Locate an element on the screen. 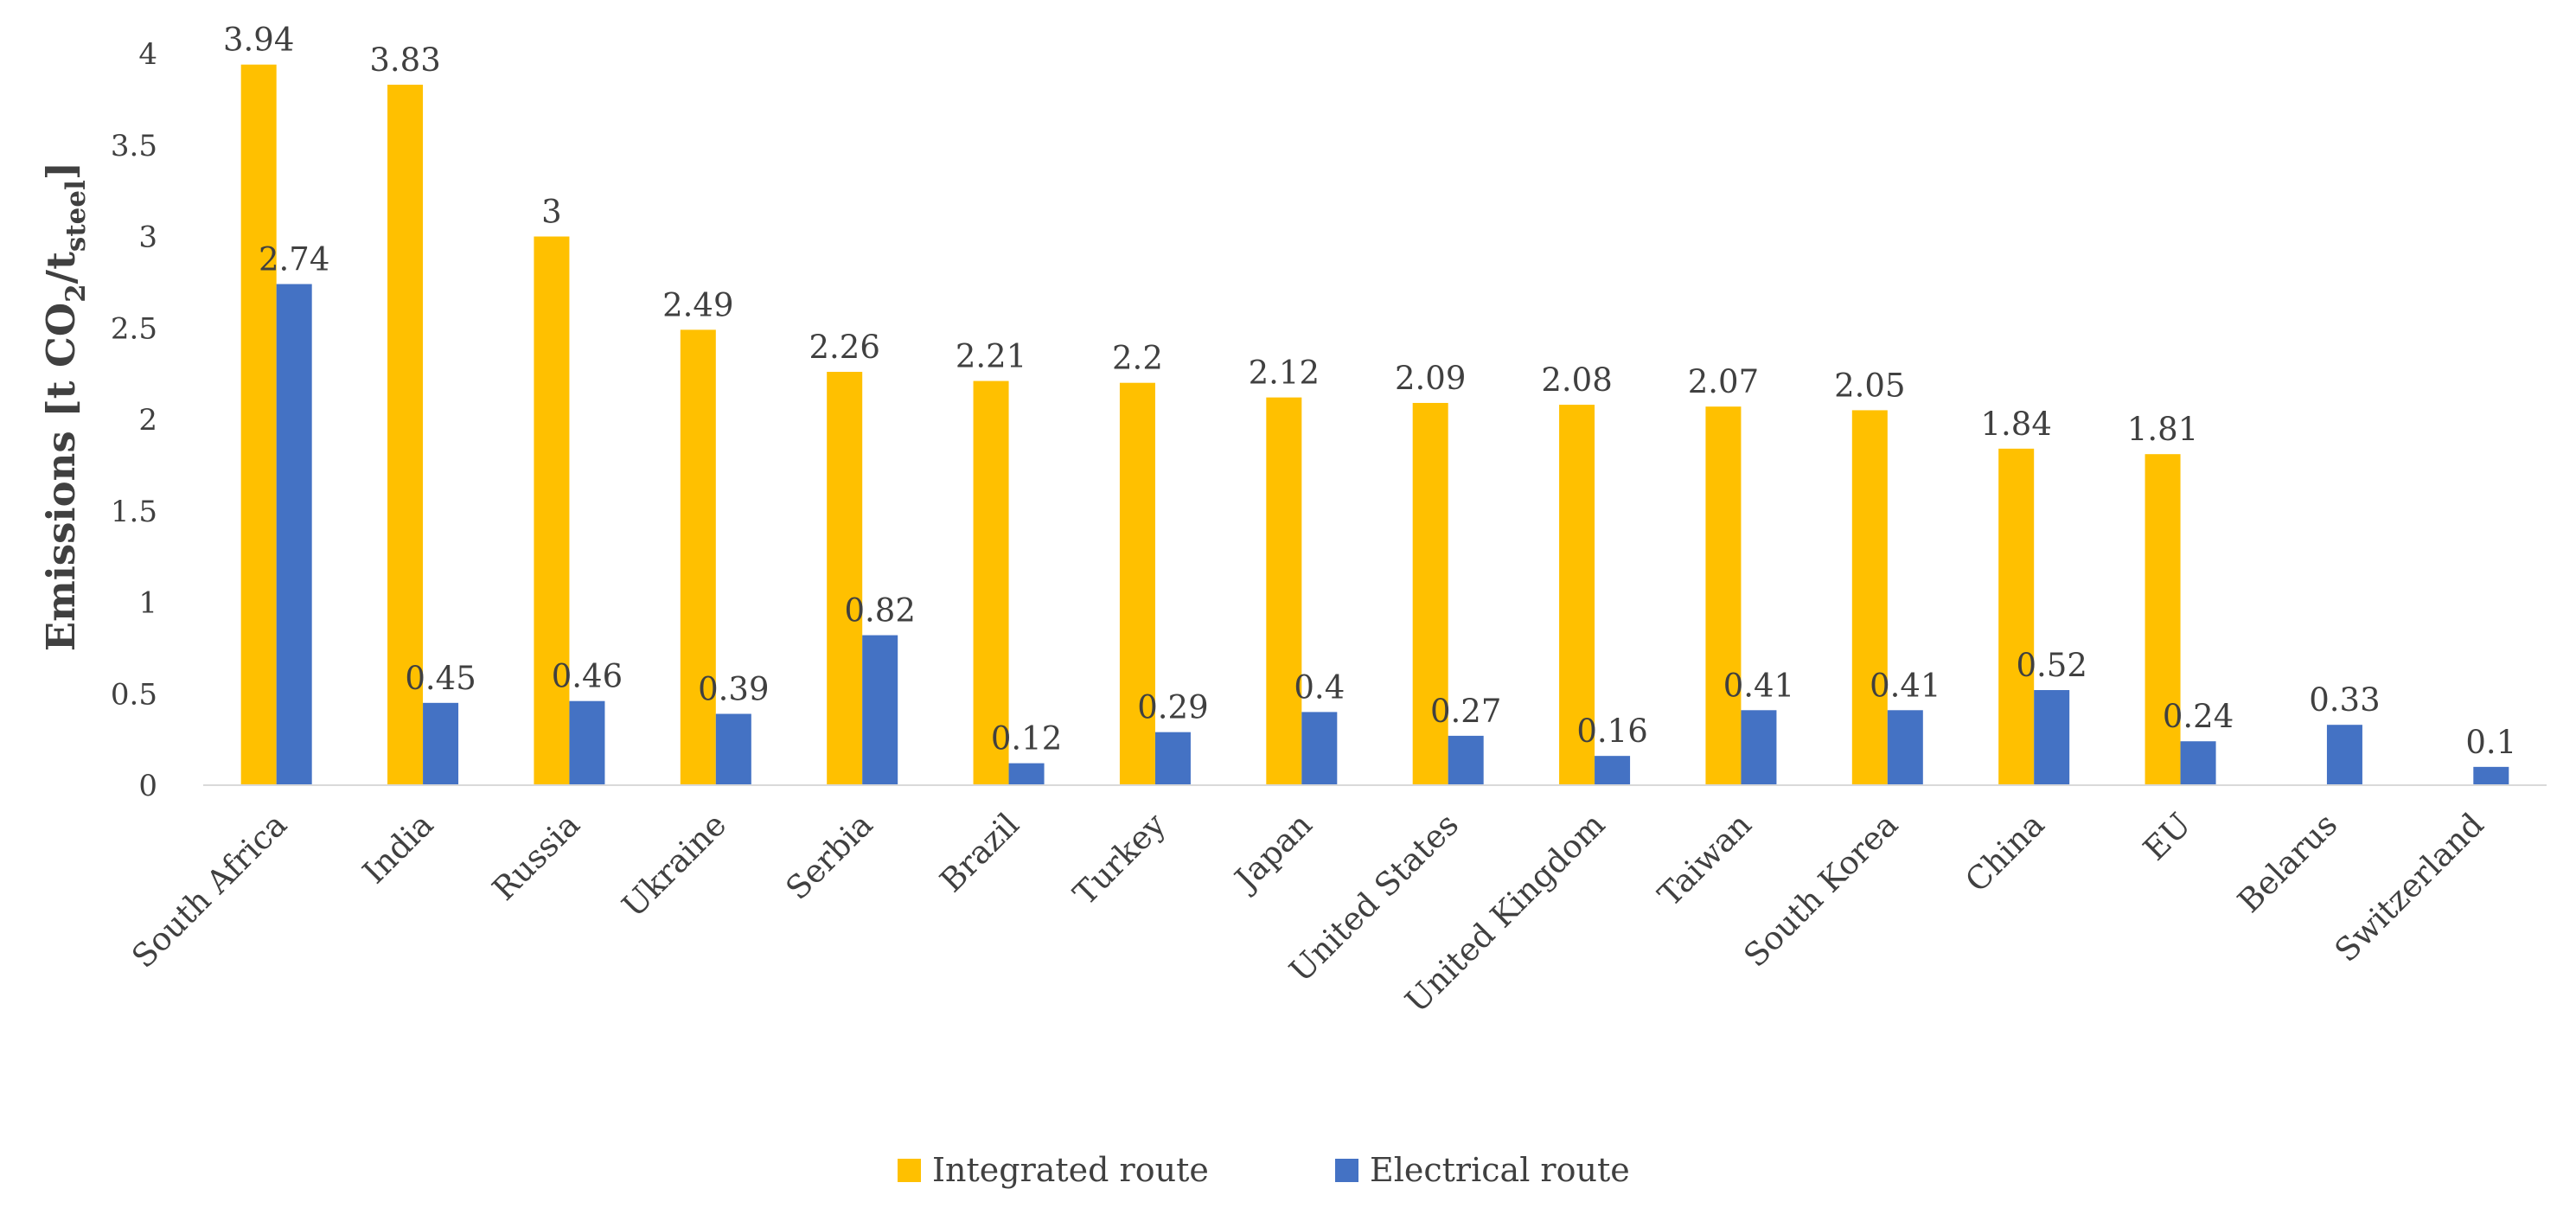  bar-electrical-belarus is located at coordinates (2344, 755).